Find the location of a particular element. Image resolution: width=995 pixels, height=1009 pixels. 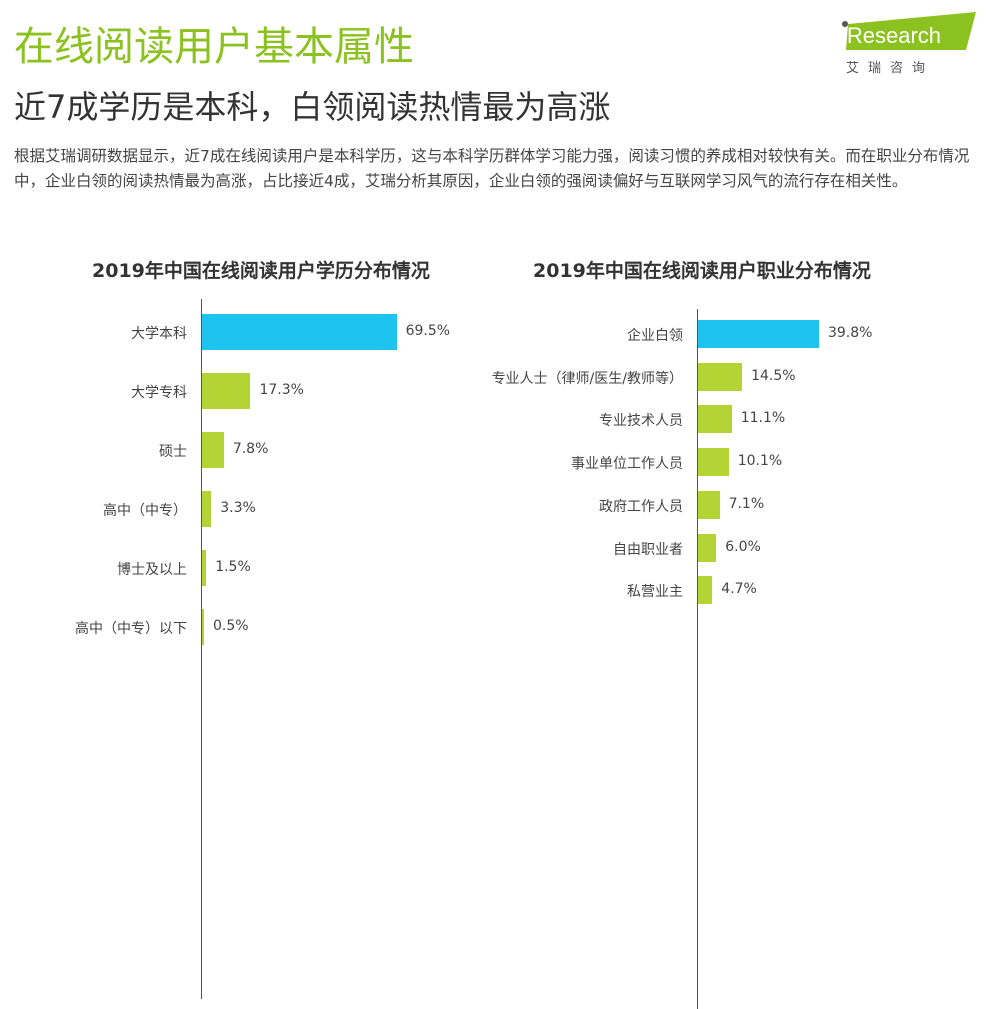

value-label: 3.3% is located at coordinates (238, 508).